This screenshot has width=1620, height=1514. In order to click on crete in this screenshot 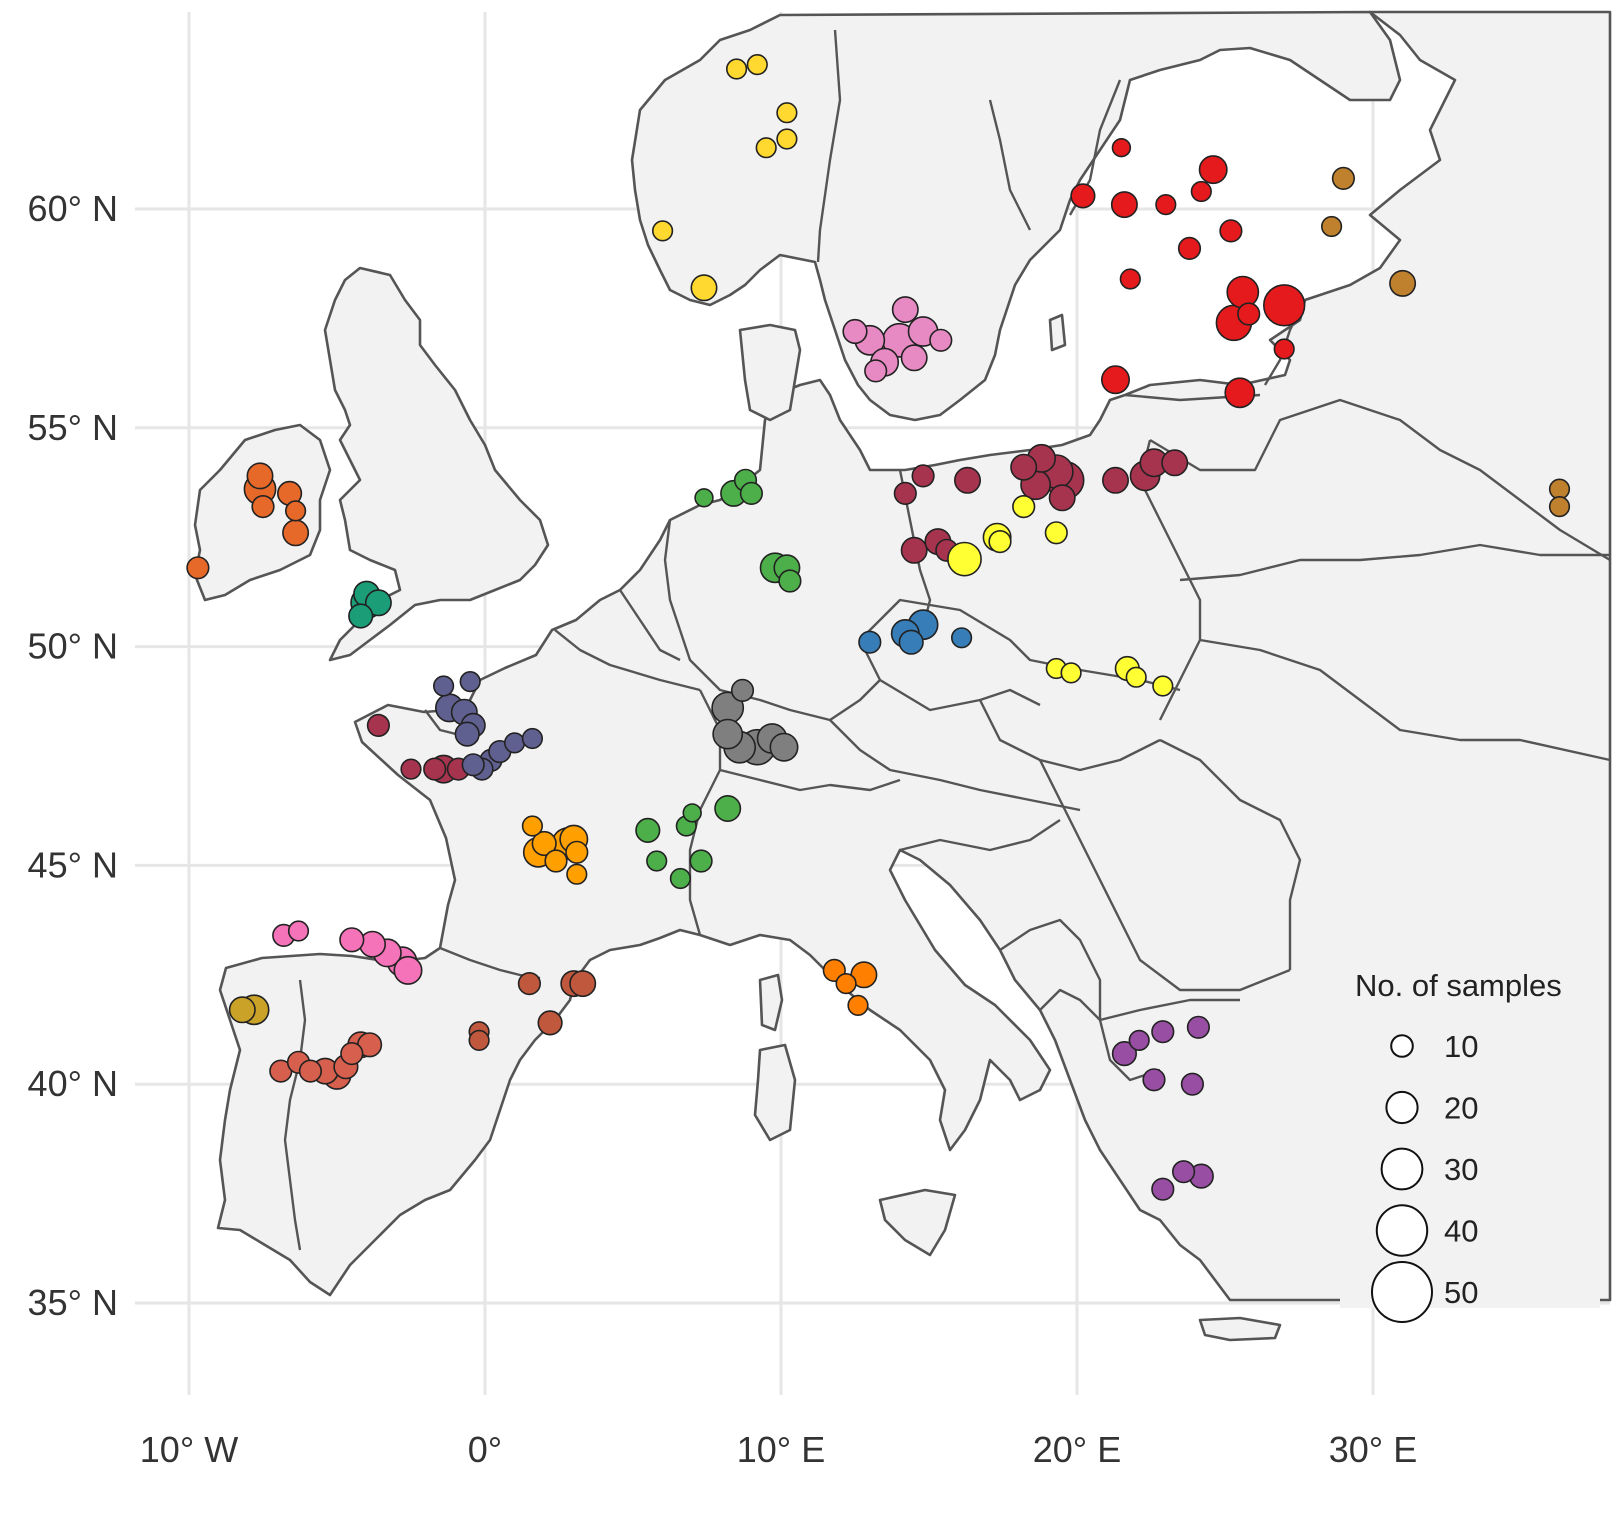, I will do `click(1240, 1329)`.